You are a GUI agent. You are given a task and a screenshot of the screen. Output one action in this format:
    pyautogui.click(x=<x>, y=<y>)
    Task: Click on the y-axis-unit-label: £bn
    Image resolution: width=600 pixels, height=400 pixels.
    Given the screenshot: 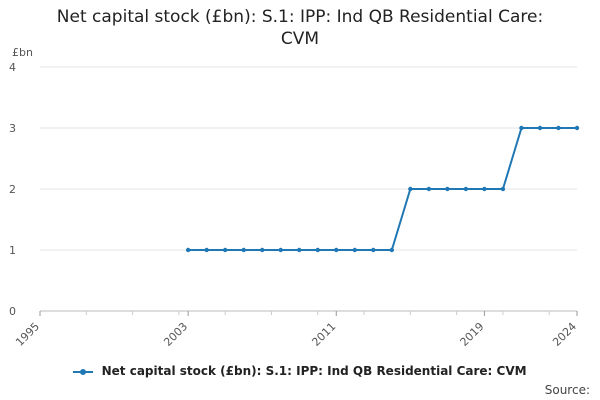 What is the action you would take?
    pyautogui.click(x=22, y=52)
    